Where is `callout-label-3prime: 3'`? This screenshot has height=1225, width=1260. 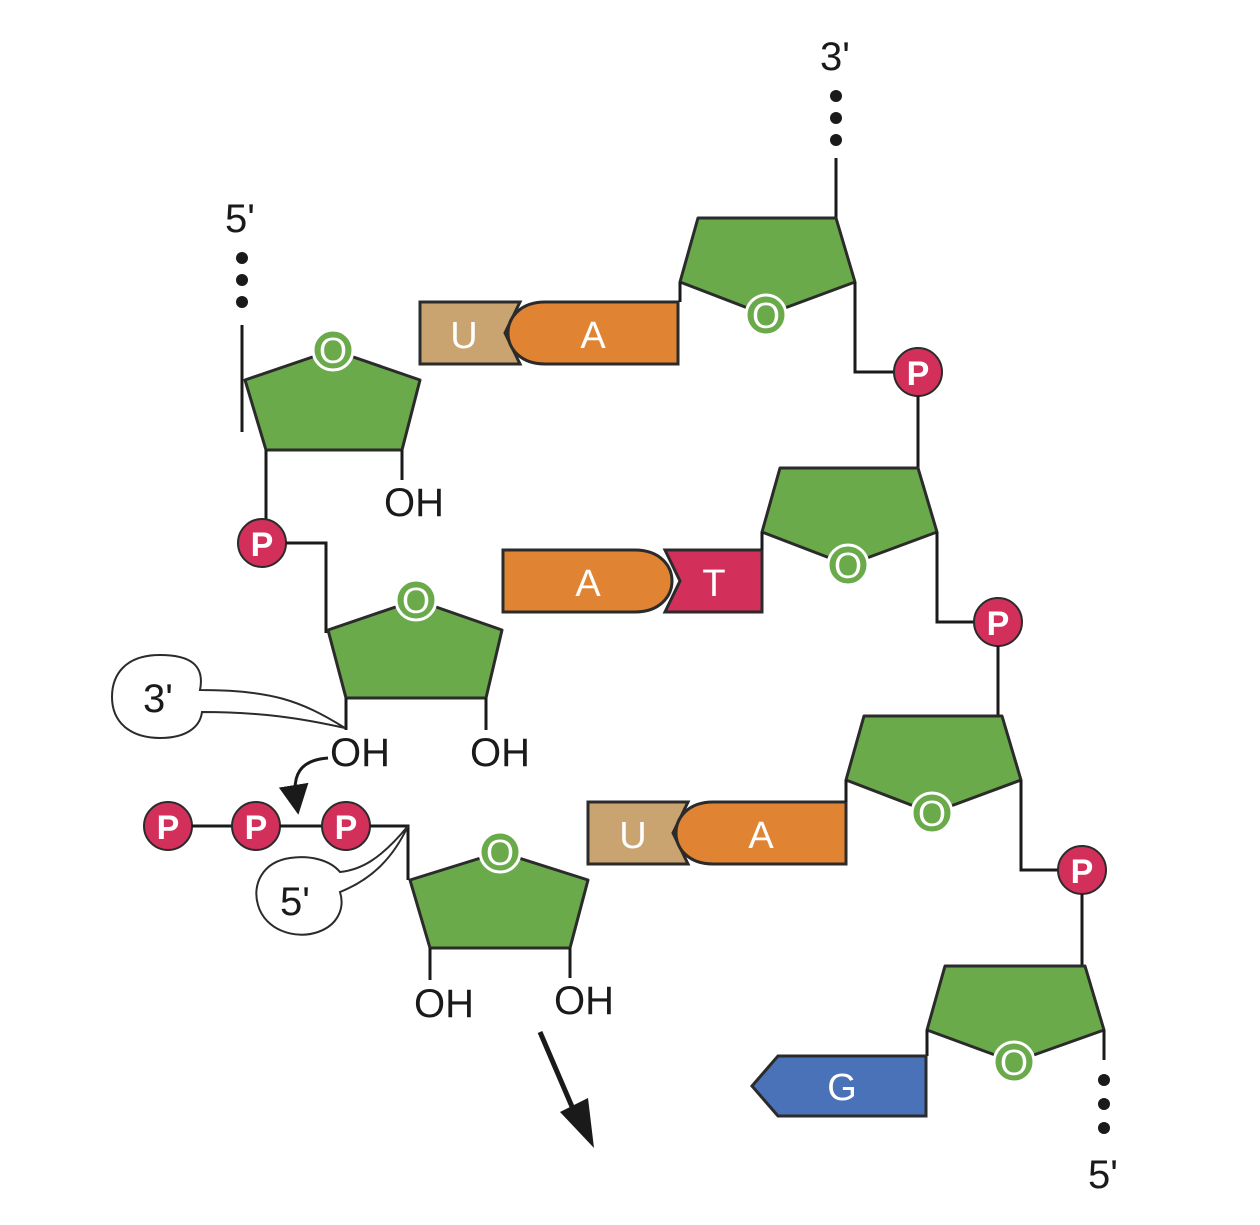
callout-label-3prime: 3' is located at coordinates (158, 699).